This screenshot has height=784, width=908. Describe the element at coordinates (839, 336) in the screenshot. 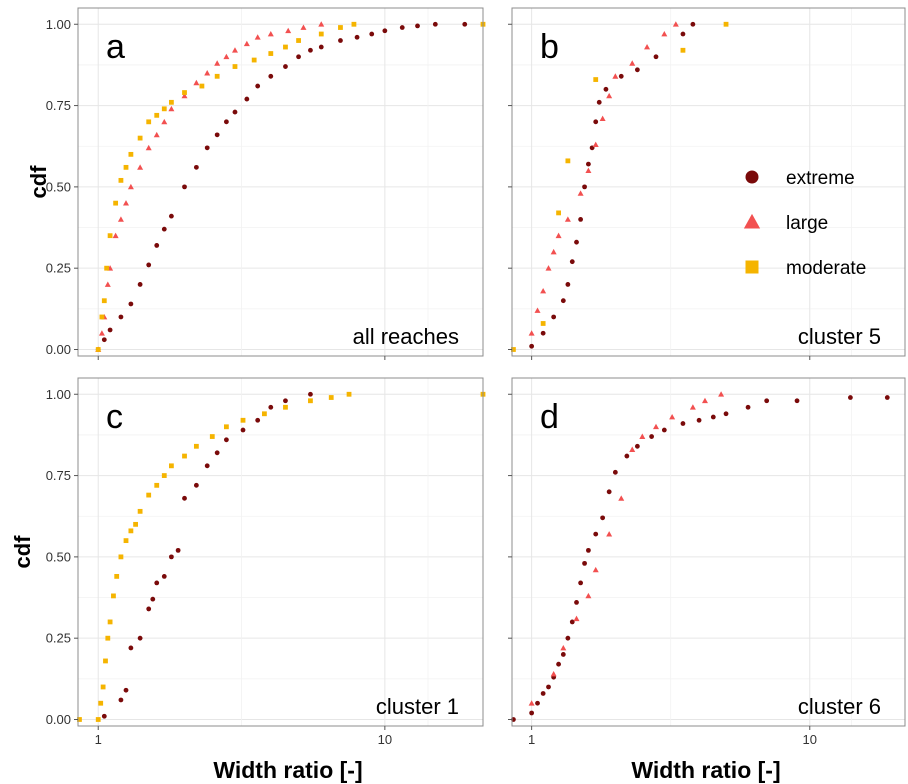

I see `panel-annotation: cluster 5` at that location.